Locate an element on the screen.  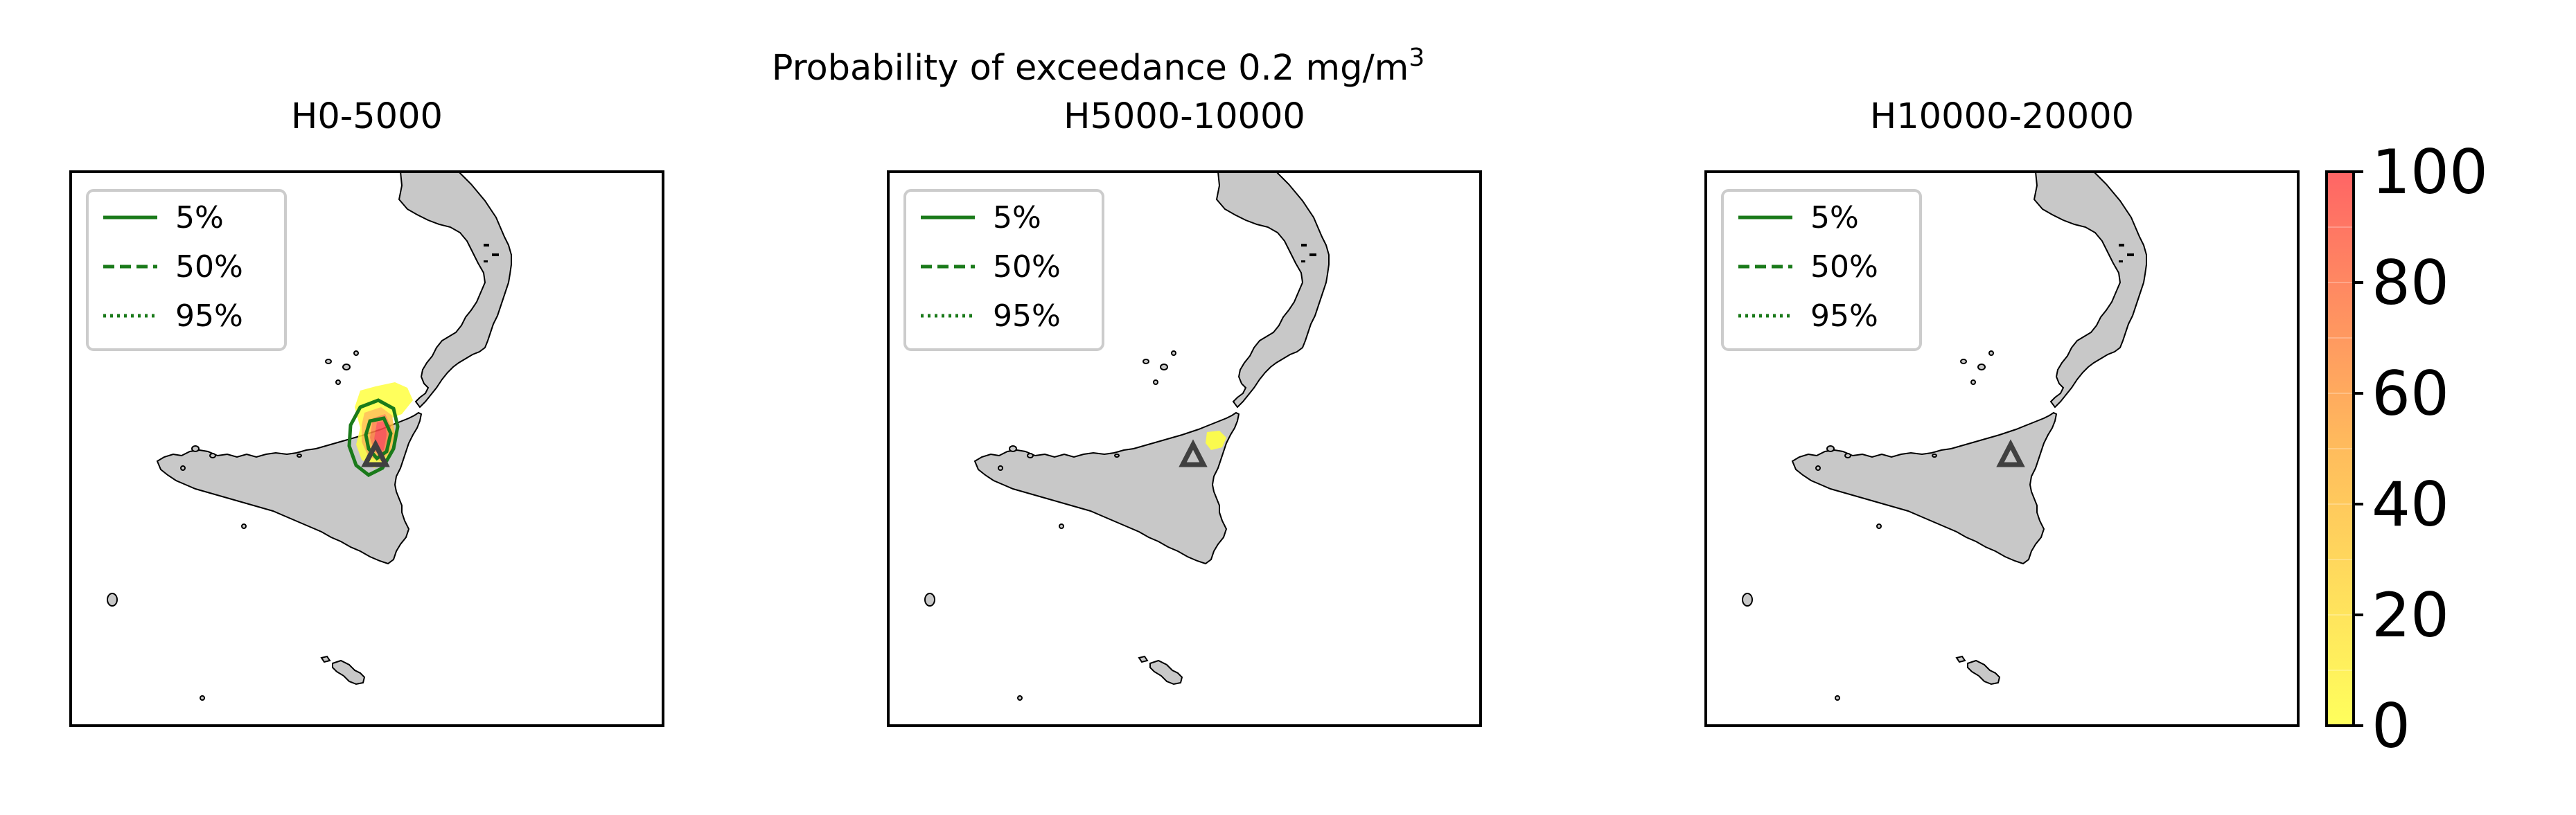
figure-title: Probability of exceedance 0.2 mg/m3 is located at coordinates (1098, 67).